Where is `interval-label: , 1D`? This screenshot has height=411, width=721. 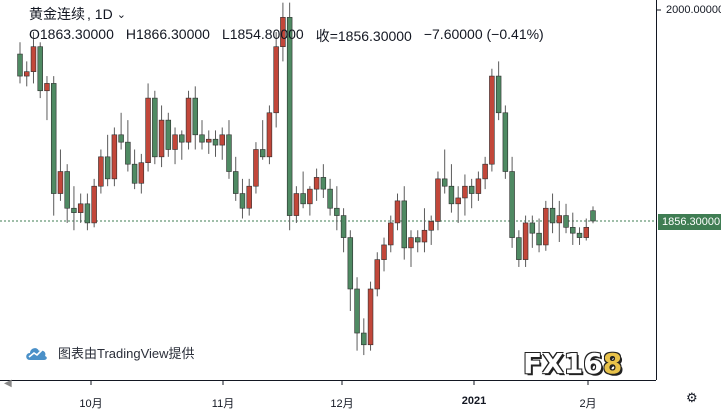 interval-label: , 1D is located at coordinates (100, 14).